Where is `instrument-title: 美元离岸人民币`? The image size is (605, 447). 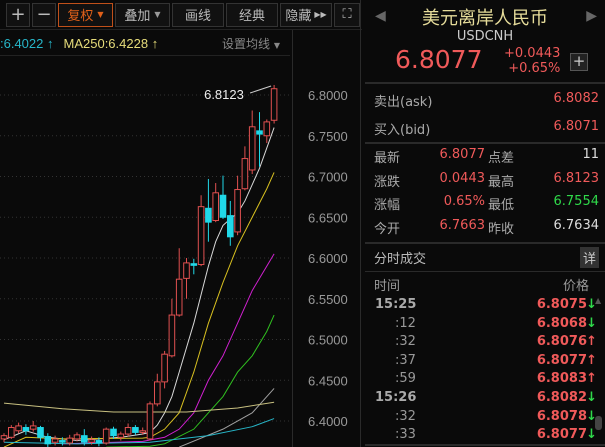 instrument-title: 美元离岸人民币 is located at coordinates (485, 18).